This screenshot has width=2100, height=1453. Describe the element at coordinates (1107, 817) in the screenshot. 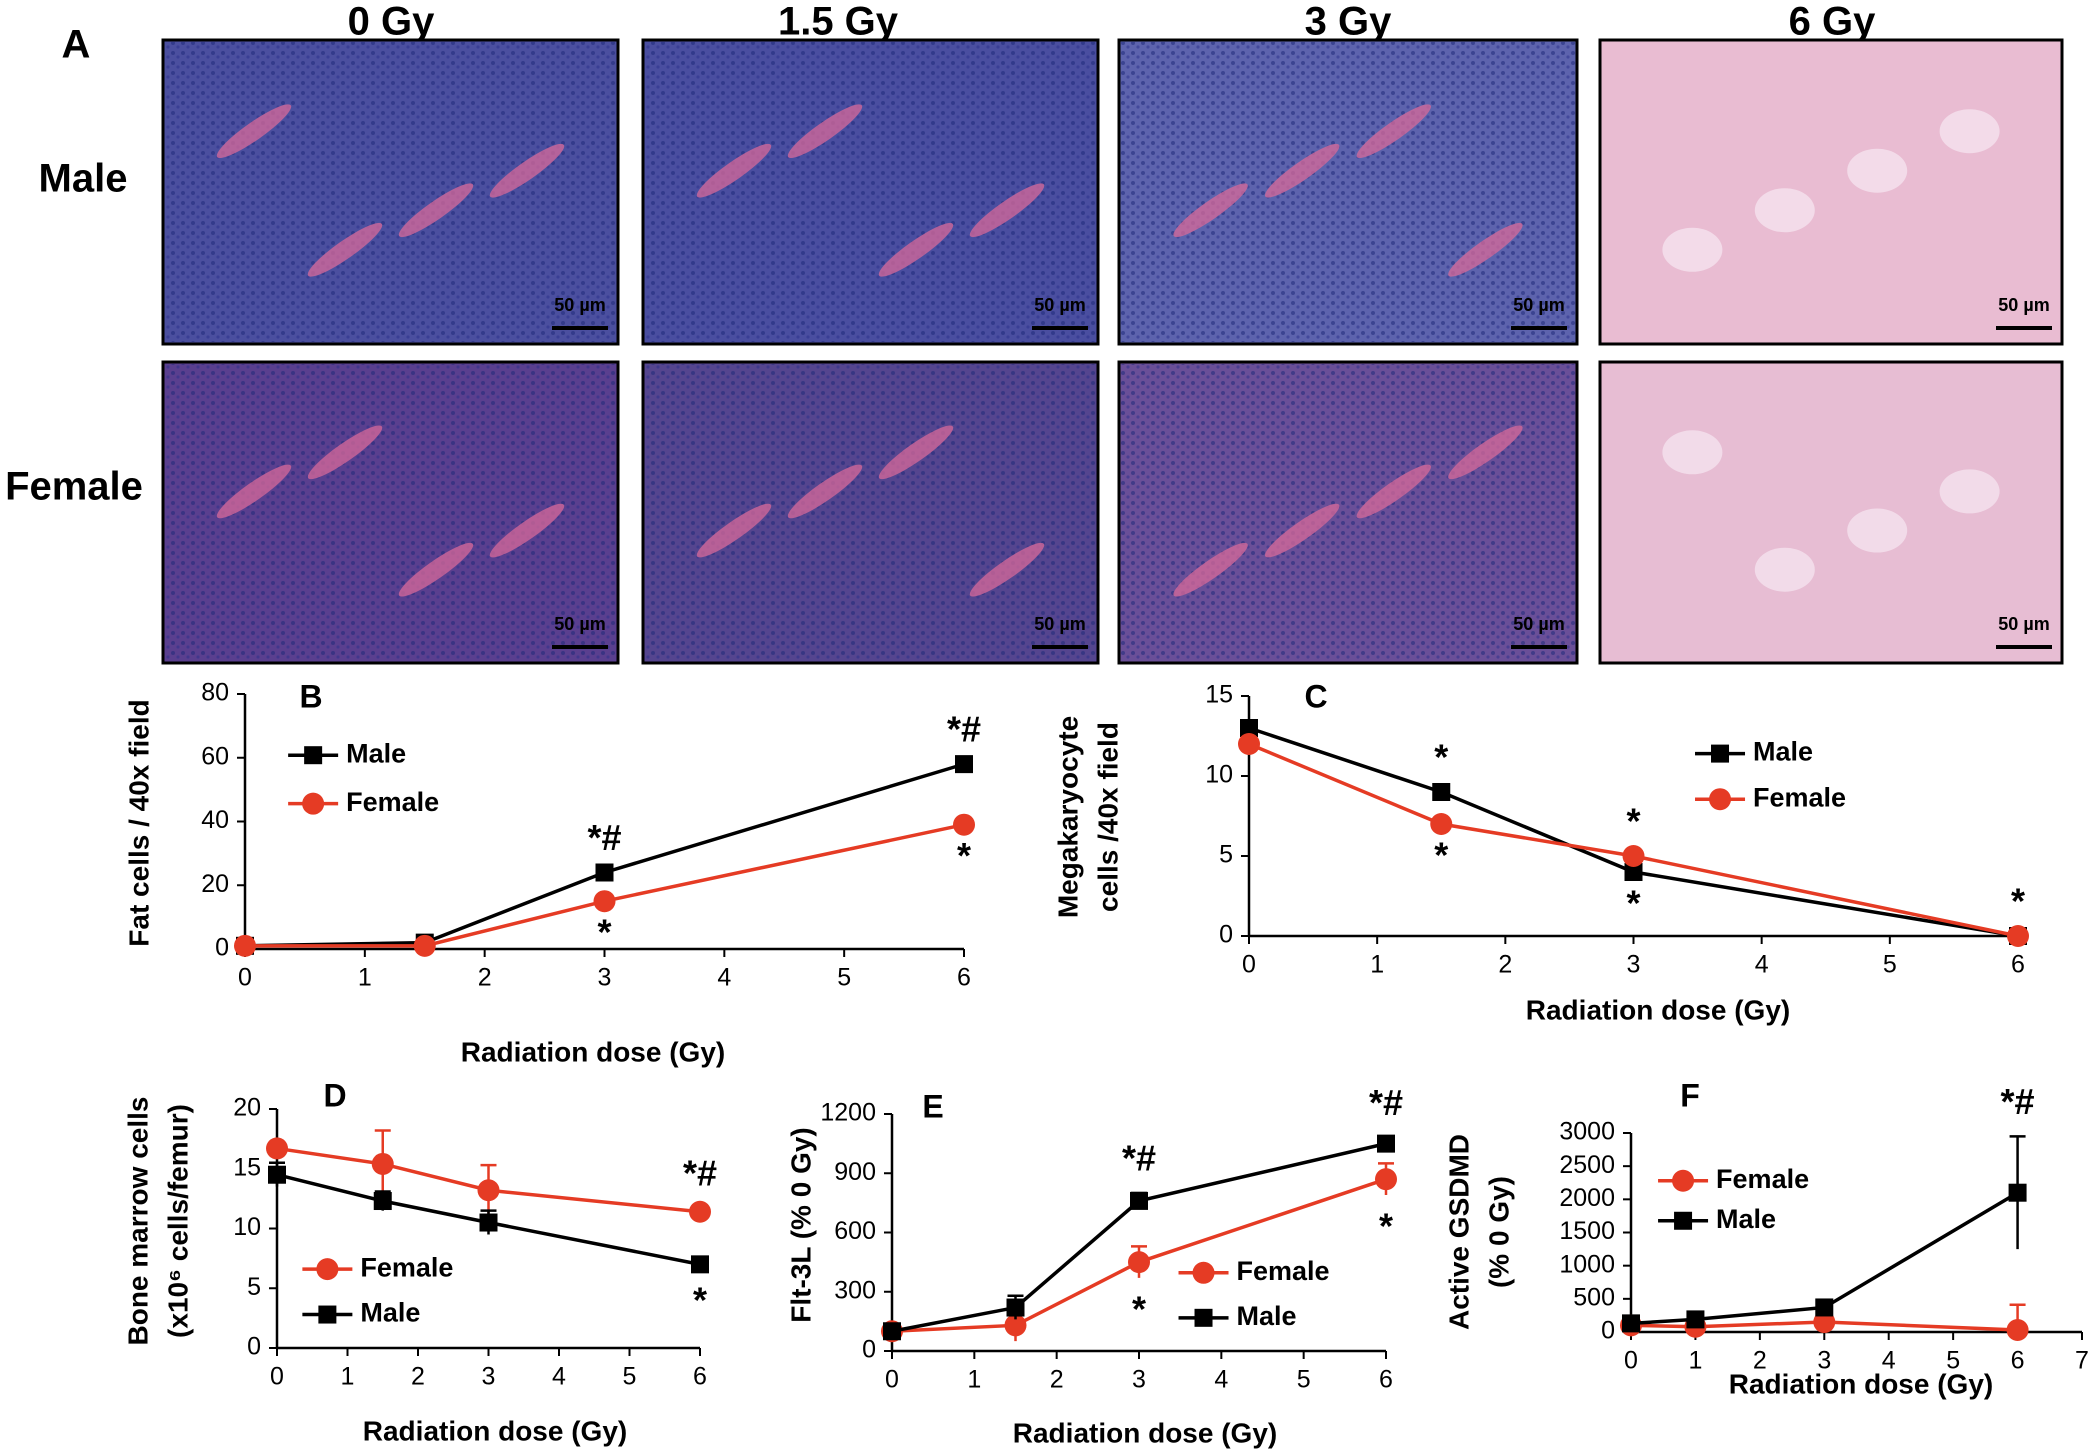

I see `y-axis-label: cells /40x field` at that location.